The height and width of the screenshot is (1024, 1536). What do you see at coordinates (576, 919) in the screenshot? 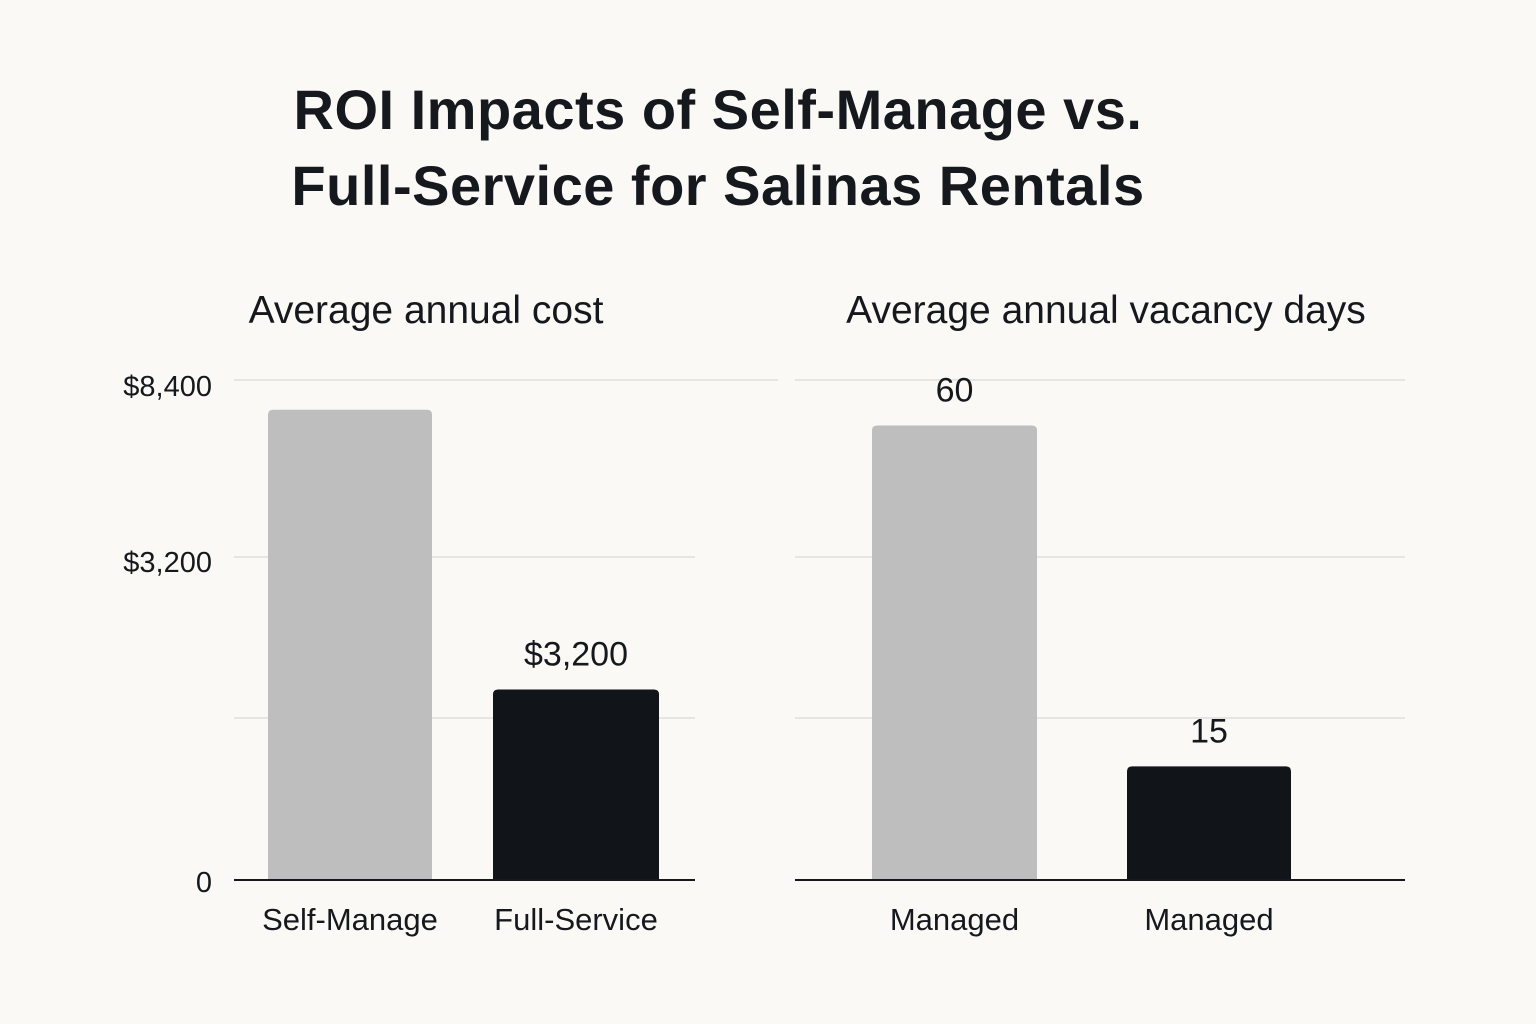
I see `x-category-label: Full-Service` at bounding box center [576, 919].